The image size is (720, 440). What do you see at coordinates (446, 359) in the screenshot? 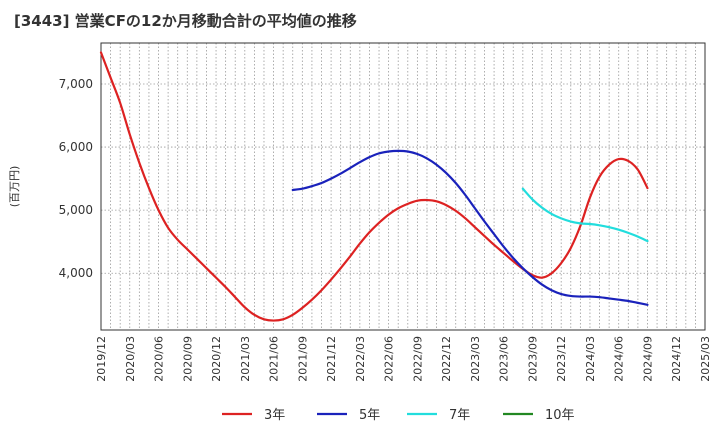
I see `x-tick-label: 2022/12` at bounding box center [446, 359].